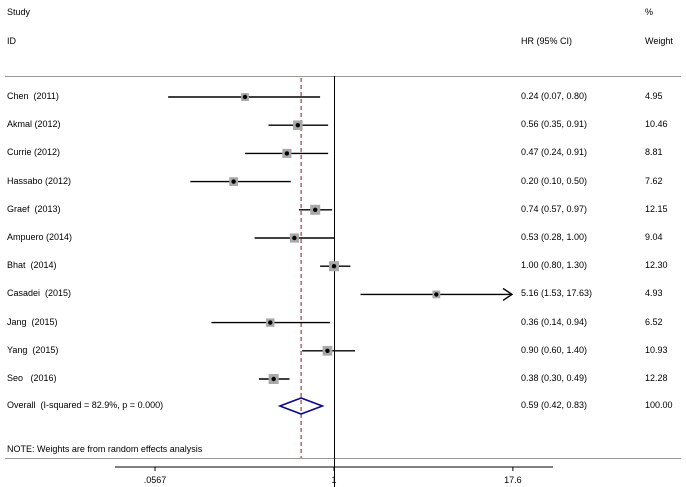  Describe the element at coordinates (554, 405) in the screenshot. I see `overall-hr-ci-value: 0.59 (0.42, 0.83)` at that location.